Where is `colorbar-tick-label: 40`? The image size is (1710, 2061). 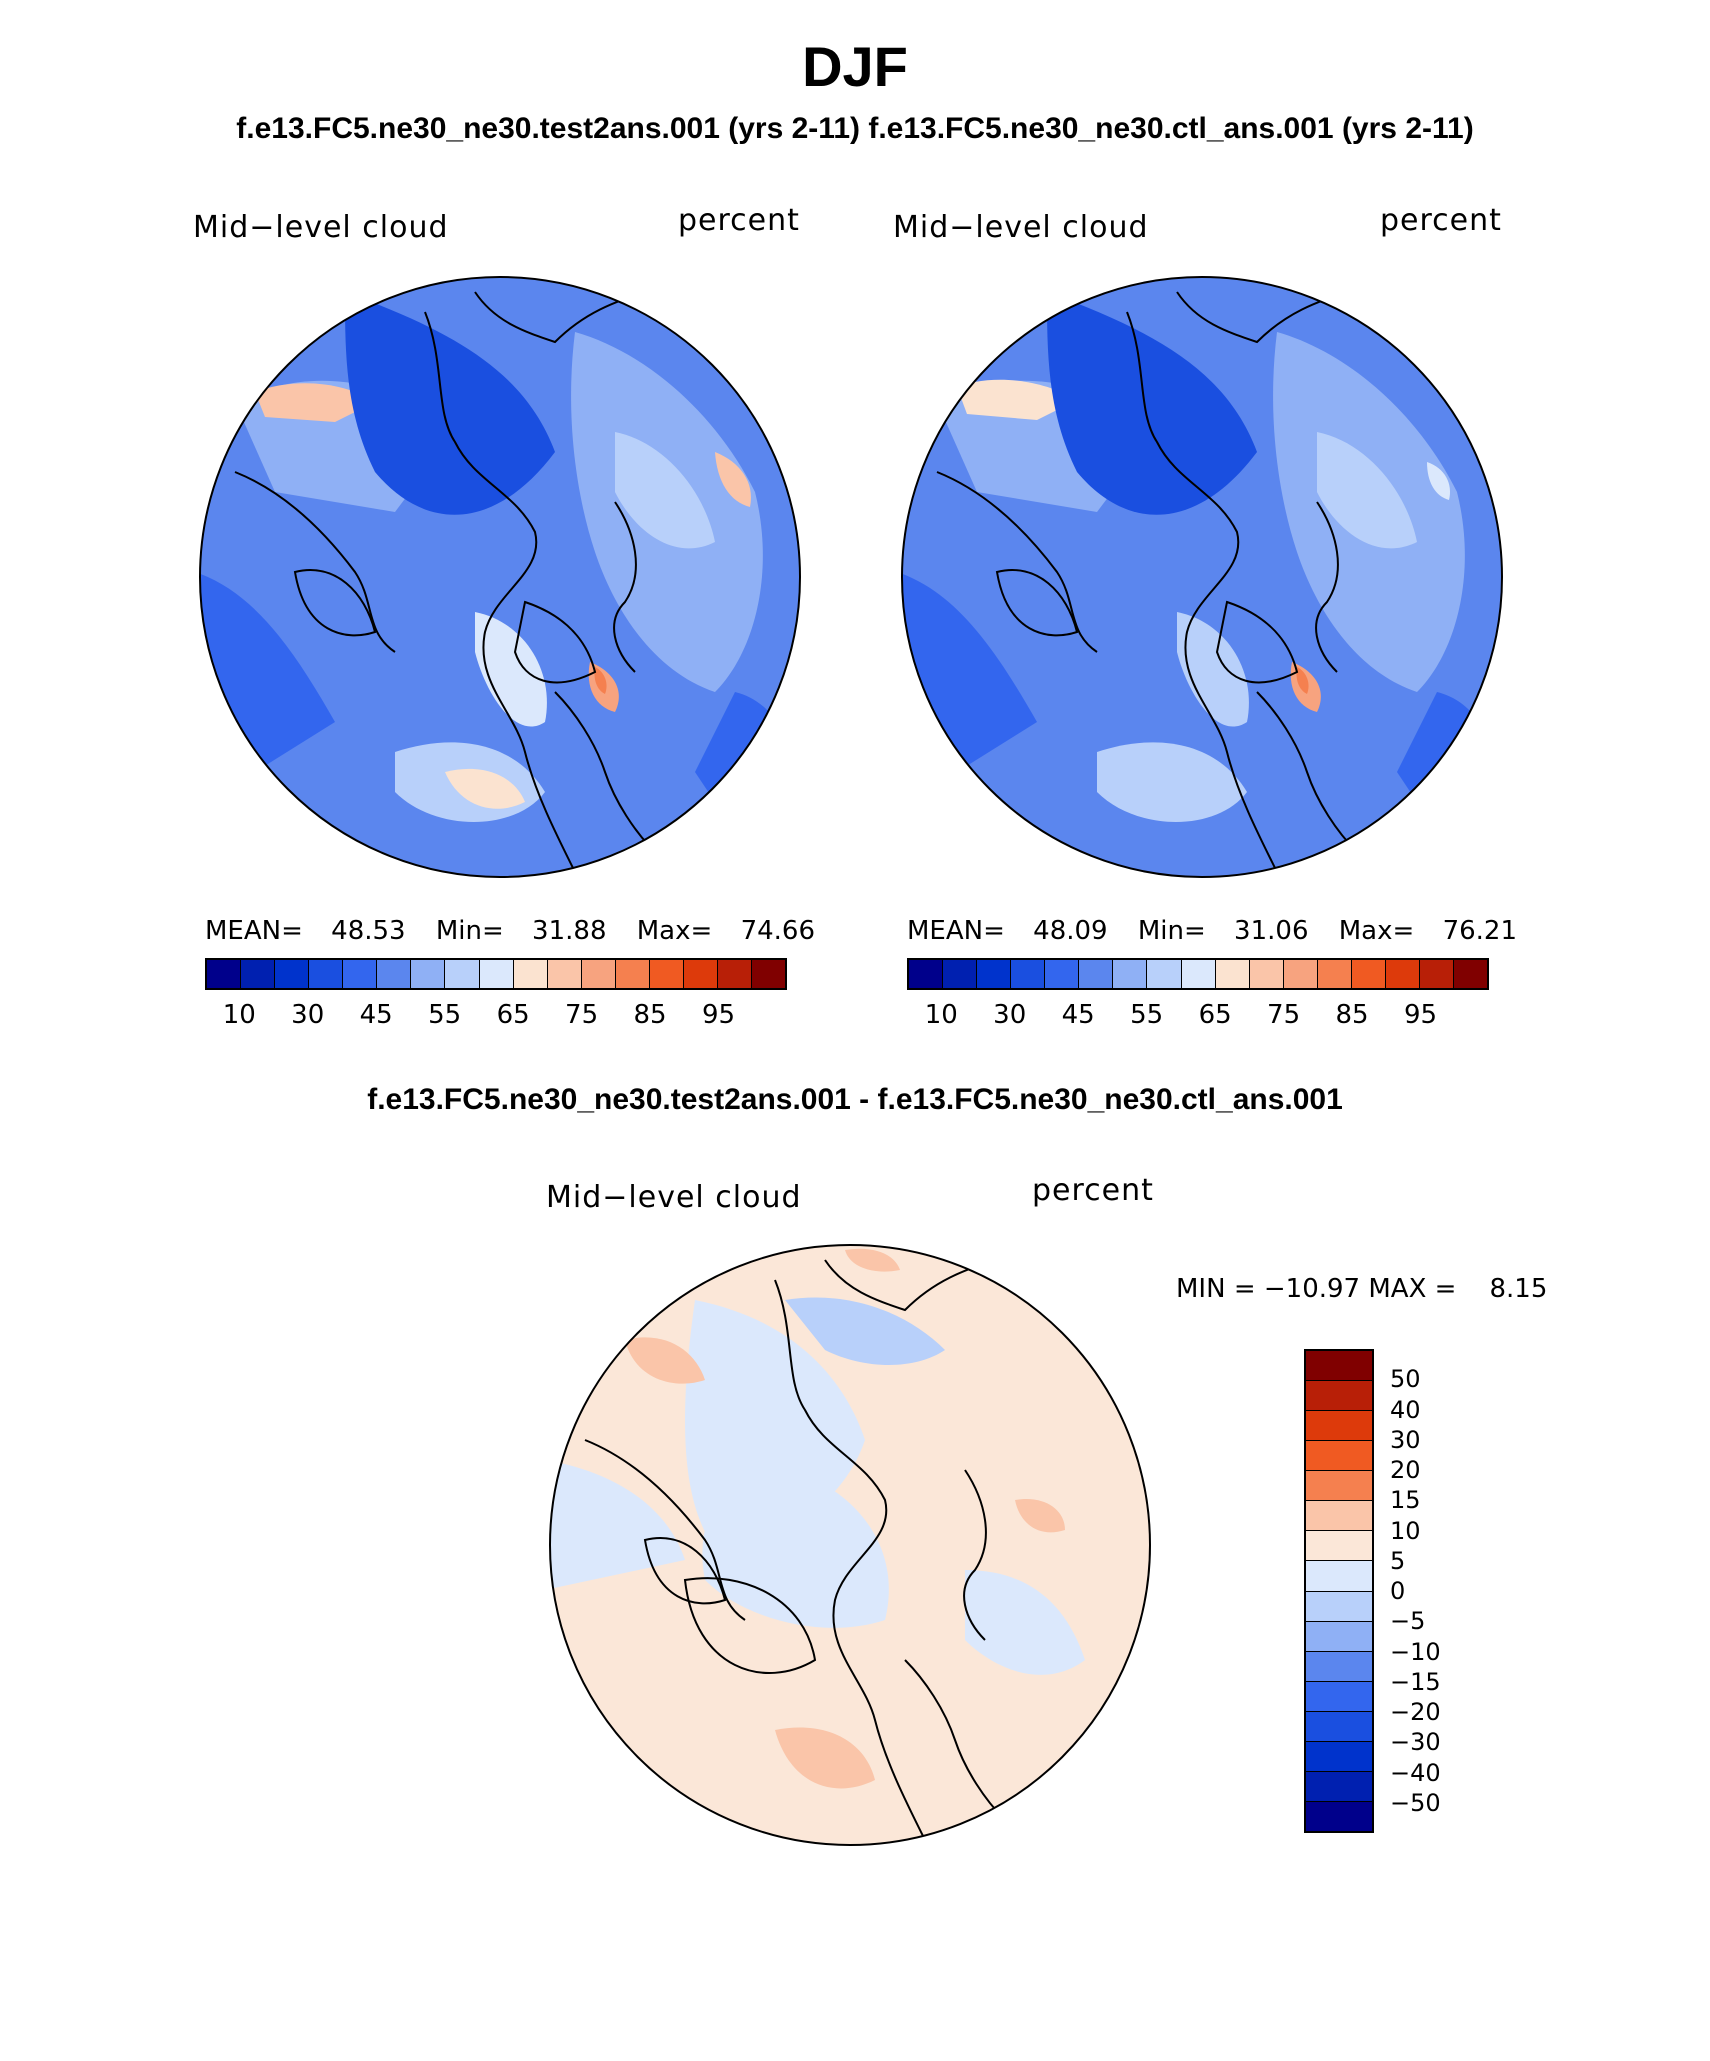 colorbar-tick-label: 40 is located at coordinates (1405, 1409).